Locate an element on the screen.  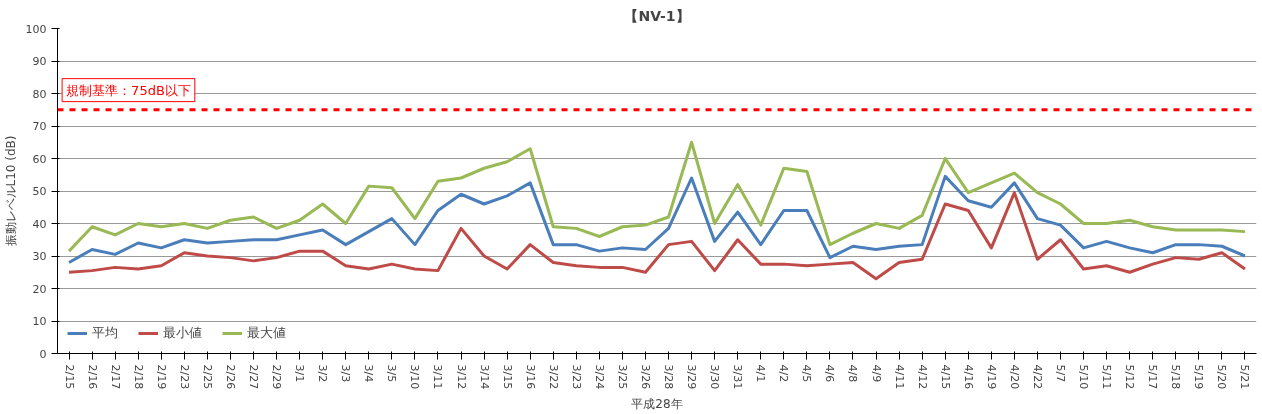
x-tick-label: 3/25 is located at coordinates (622, 377).